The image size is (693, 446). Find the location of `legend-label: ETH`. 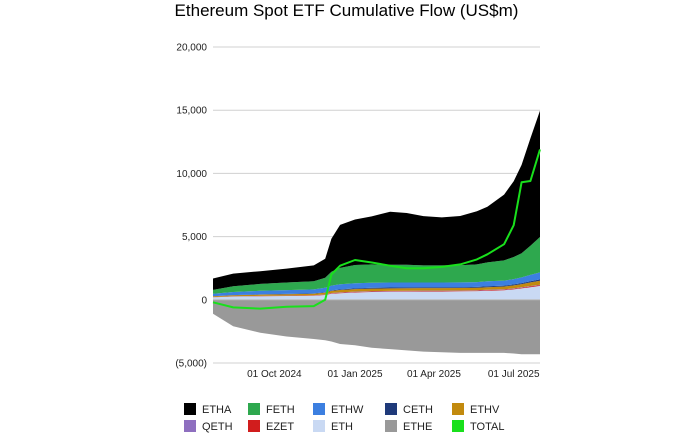

legend-label: ETH is located at coordinates (342, 427).